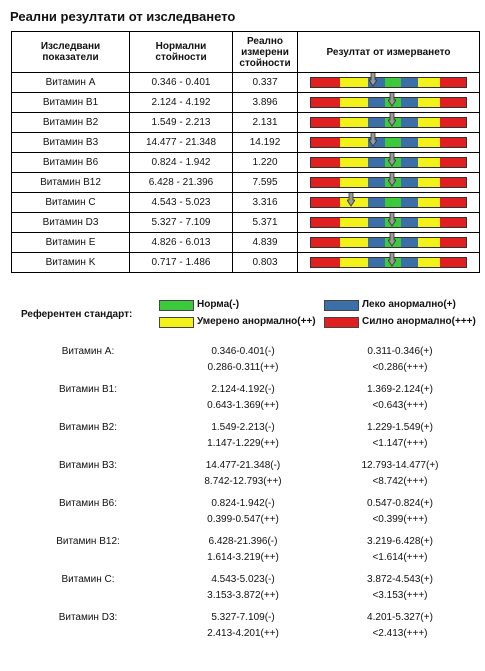  I want to click on legend-moderate: Умерено анормално(++), so click(256, 321).